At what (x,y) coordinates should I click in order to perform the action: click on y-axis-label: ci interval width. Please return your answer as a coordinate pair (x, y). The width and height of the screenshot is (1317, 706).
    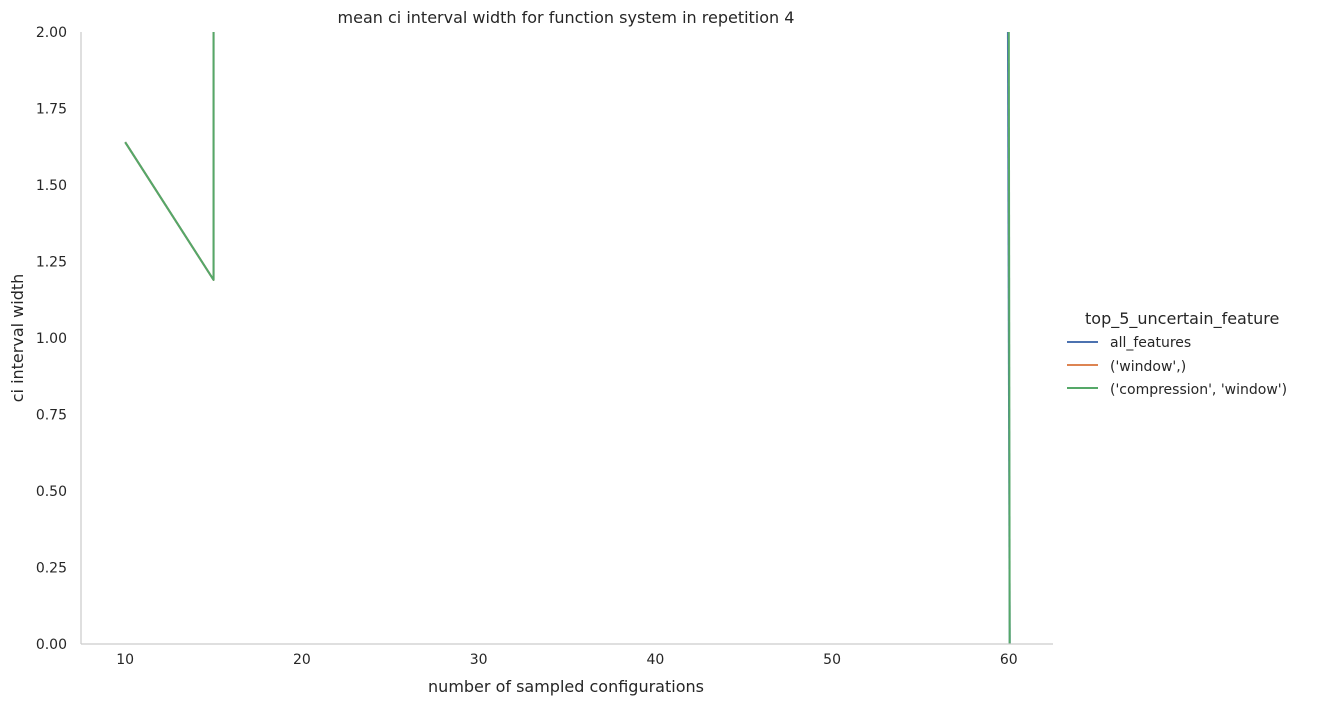
    Looking at the image, I should click on (17, 338).